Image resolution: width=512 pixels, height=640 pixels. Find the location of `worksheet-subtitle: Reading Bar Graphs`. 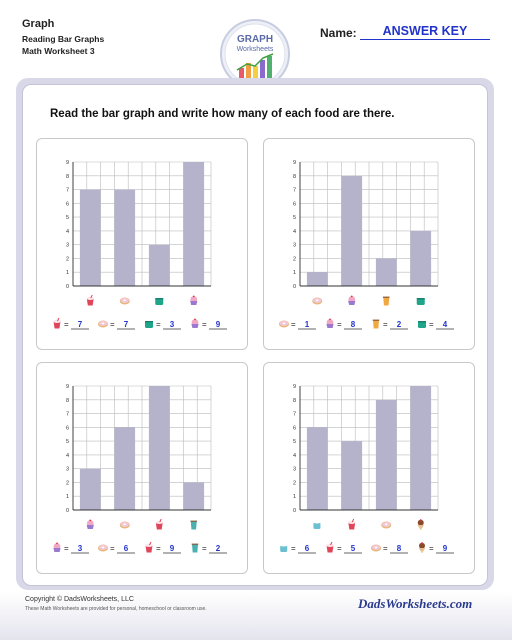

worksheet-subtitle: Reading Bar Graphs is located at coordinates (63, 39).